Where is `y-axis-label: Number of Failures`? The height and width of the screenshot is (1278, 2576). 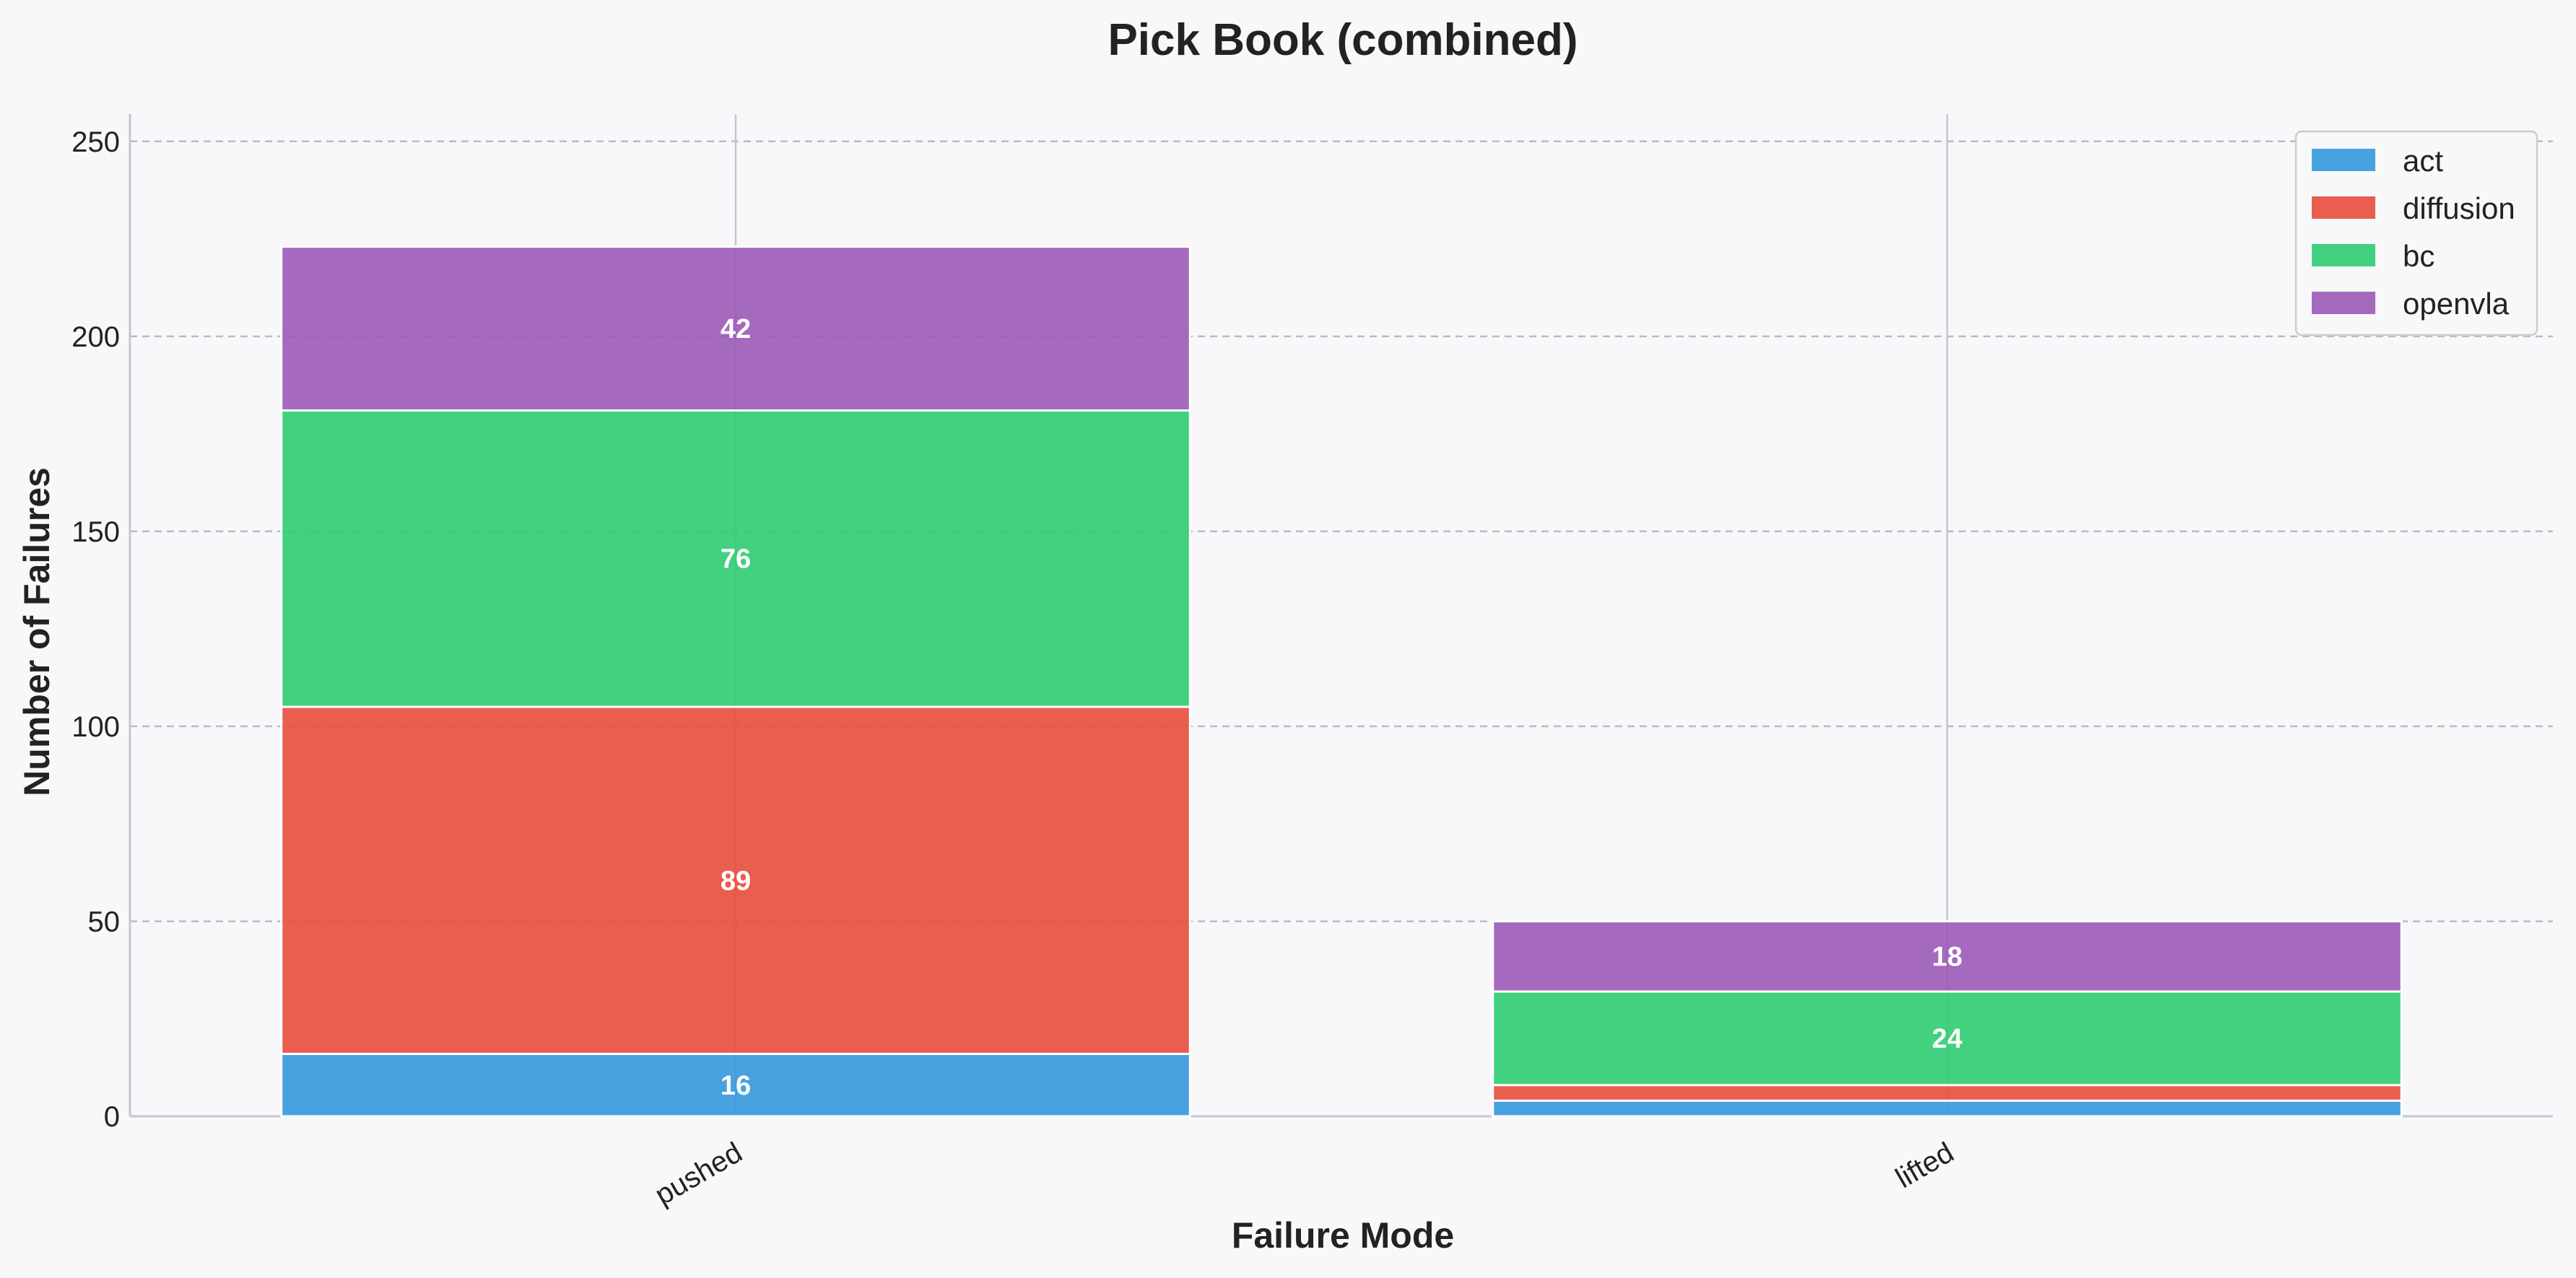 y-axis-label: Number of Failures is located at coordinates (37, 632).